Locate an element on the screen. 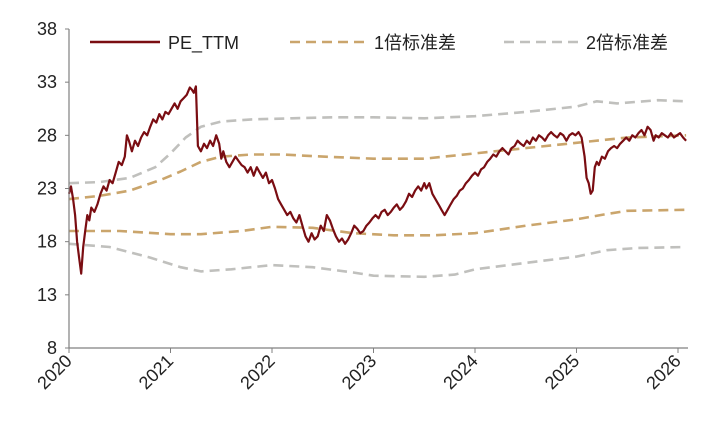  legend-label: 1倍标准差 is located at coordinates (415, 43).